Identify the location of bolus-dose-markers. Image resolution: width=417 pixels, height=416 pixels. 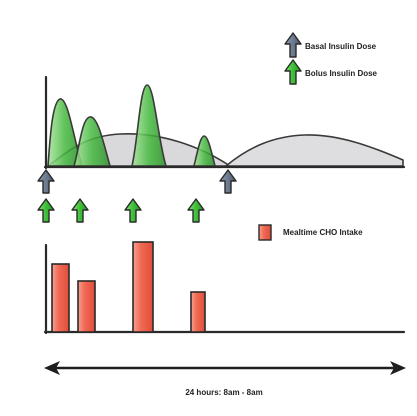
(121, 210).